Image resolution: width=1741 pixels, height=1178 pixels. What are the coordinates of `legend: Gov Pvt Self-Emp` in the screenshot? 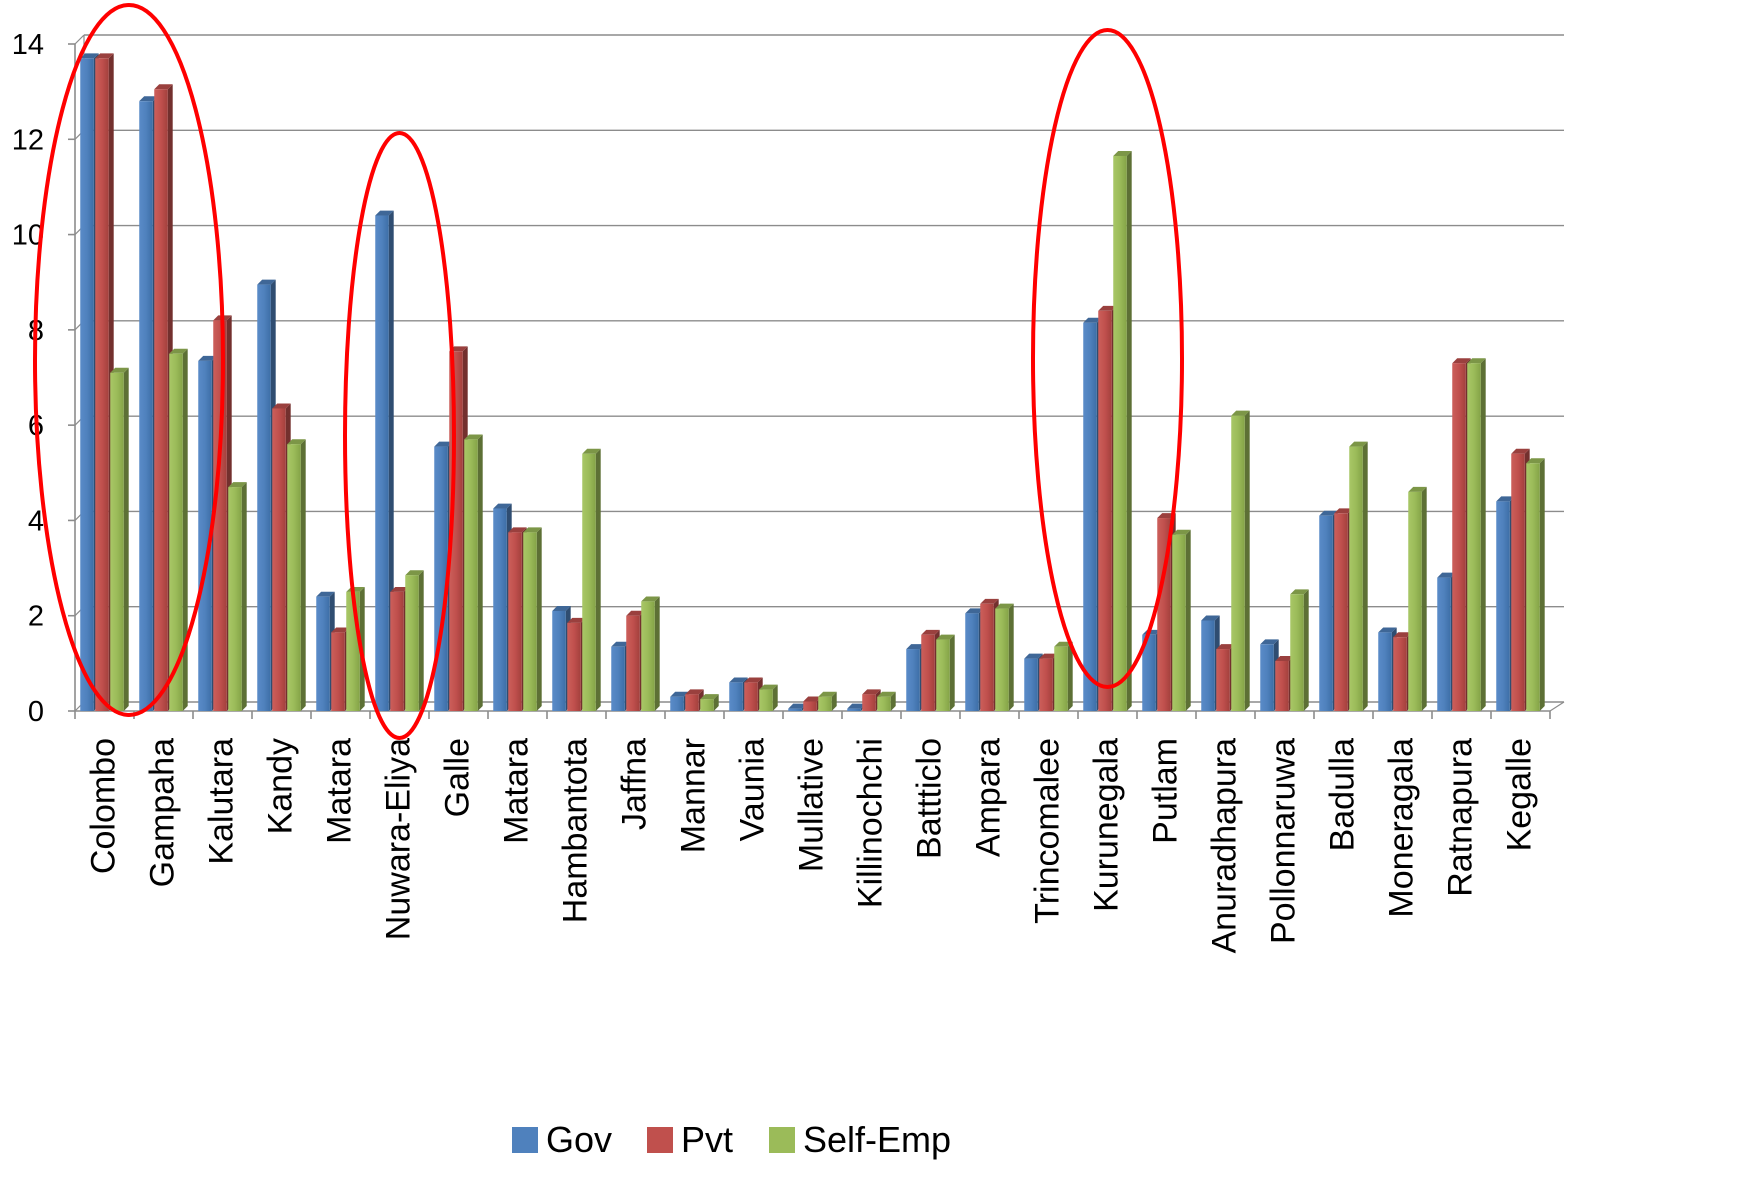 It's located at (731, 1139).